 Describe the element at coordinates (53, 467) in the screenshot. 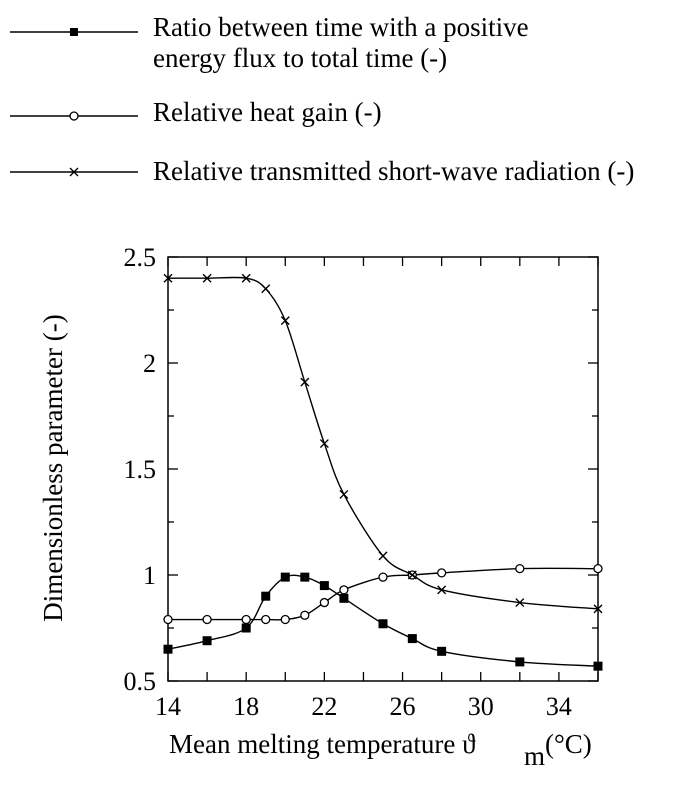

I see `y-axis-title: Dimensionless parameter (-)` at that location.